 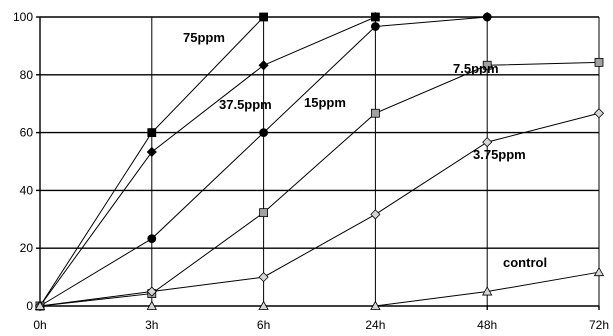 I want to click on y-tick-label: 60, so click(x=27, y=133).